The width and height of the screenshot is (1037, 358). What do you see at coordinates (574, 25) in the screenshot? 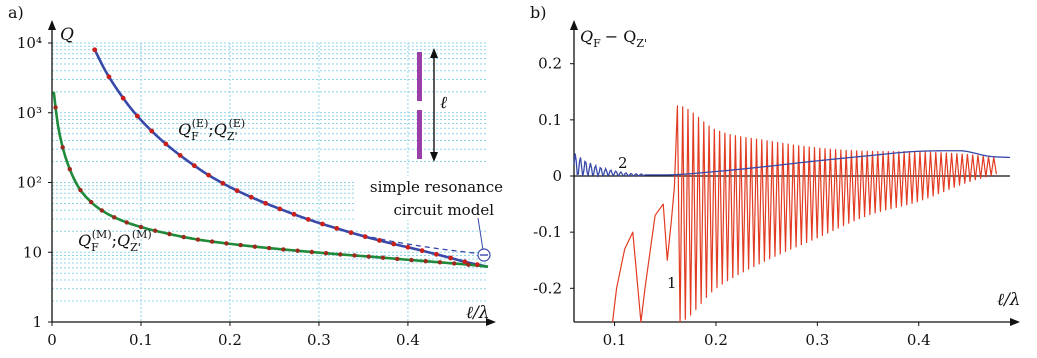
I see `b-y-axis-arrow` at bounding box center [574, 25].